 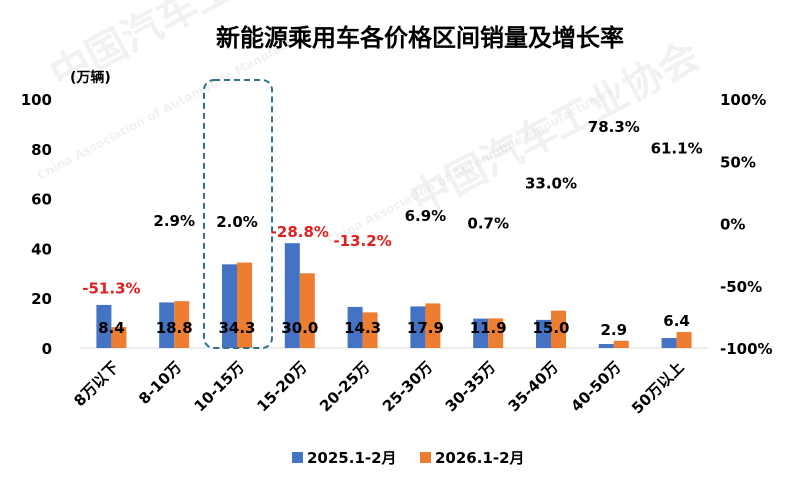 I want to click on growth-label: 2.9%, so click(x=174, y=221).